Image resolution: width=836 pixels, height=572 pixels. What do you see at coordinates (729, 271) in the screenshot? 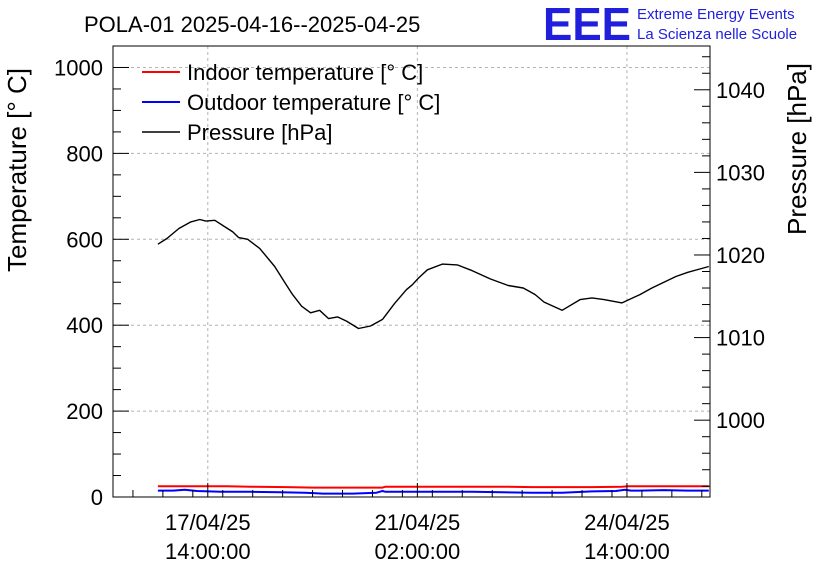
I see `right-axis: 1000 1010 1020 1030 1040` at bounding box center [729, 271].